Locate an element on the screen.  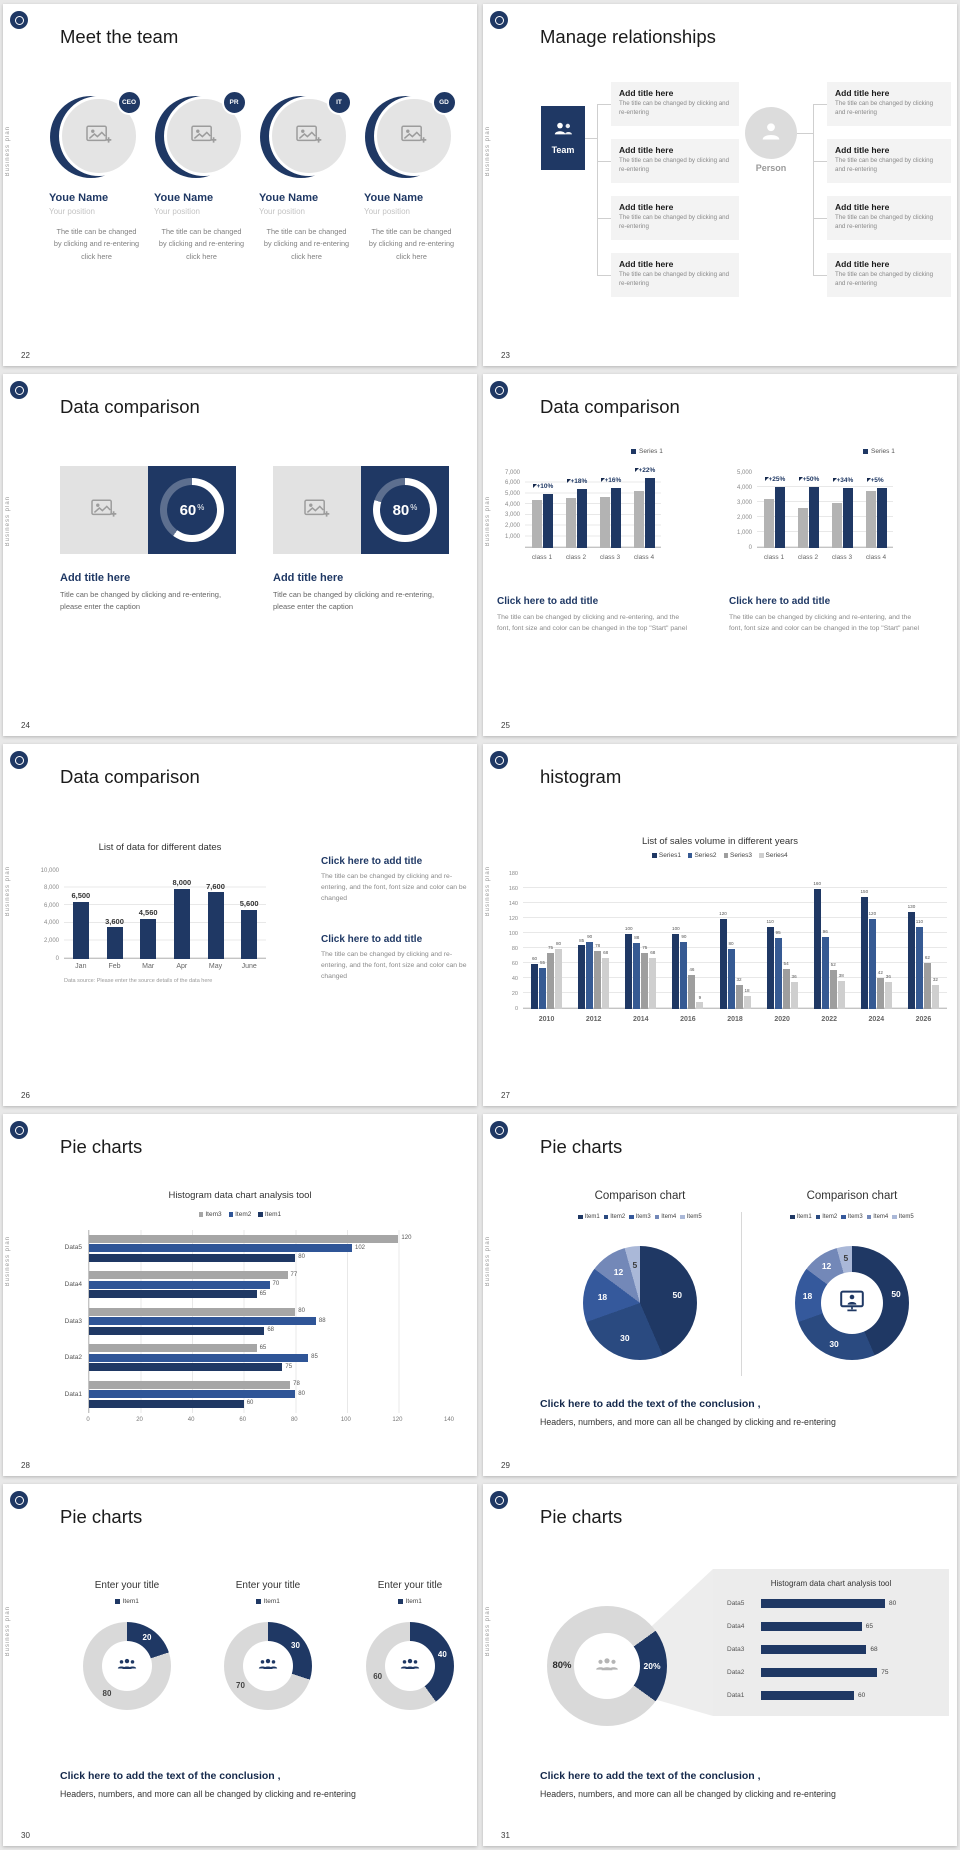
x-axis-category-label: 2026 is located at coordinates (923, 1019).